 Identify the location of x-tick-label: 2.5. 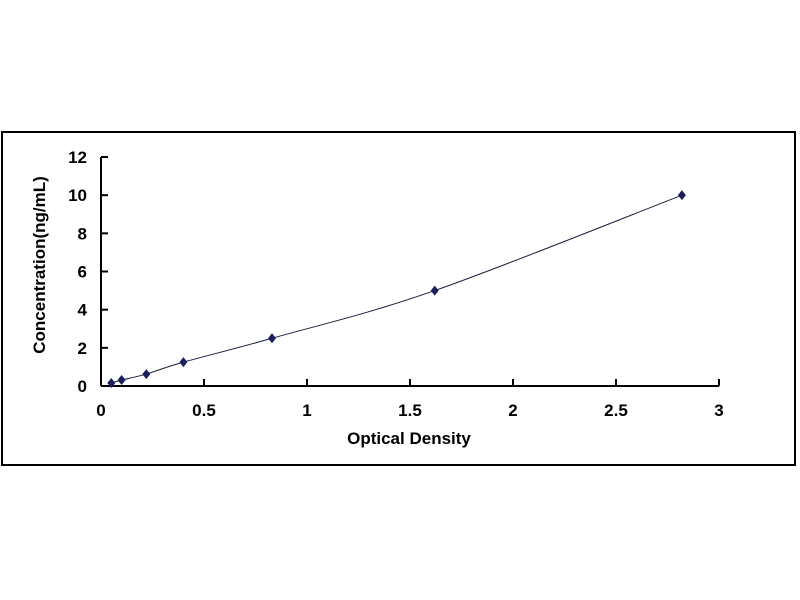
(616, 410).